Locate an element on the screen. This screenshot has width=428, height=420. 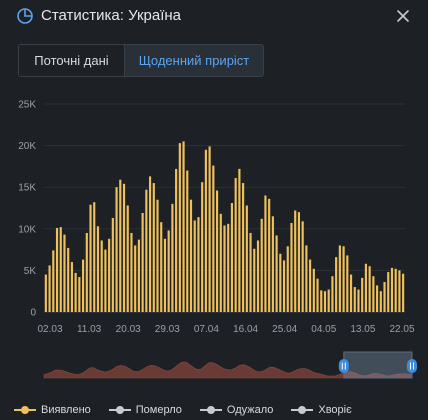
navigator-right-handle is located at coordinates (412, 366).